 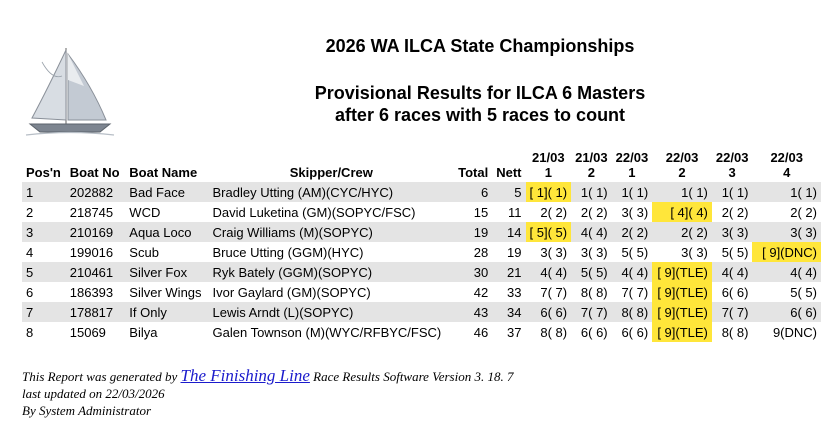 I want to click on cell-boat-no: 210461, so click(x=95, y=272).